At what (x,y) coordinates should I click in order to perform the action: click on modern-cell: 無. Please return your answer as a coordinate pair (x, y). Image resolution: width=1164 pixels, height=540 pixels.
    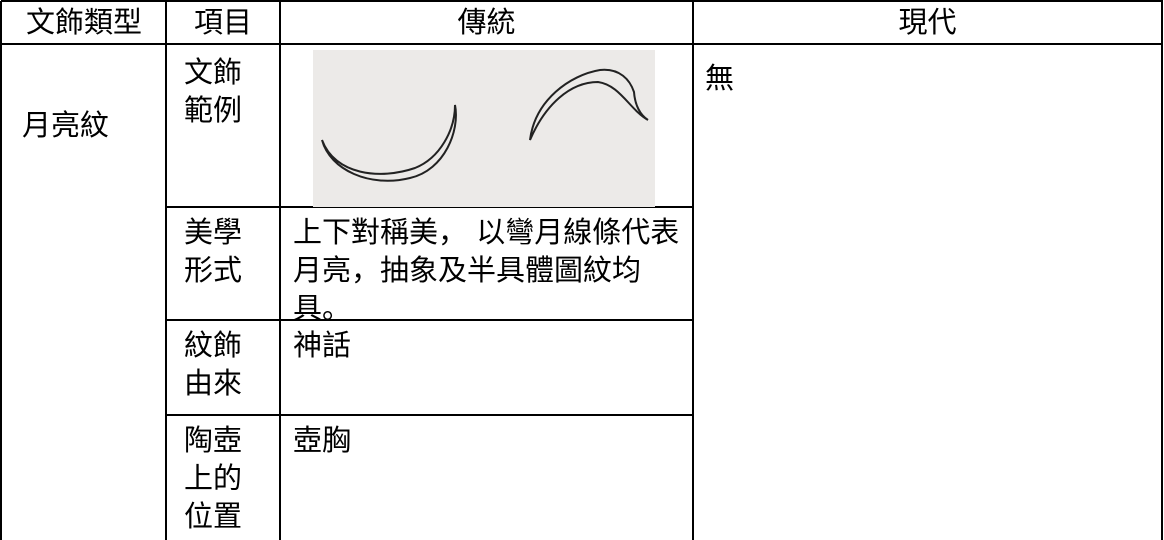
    Looking at the image, I should click on (720, 78).